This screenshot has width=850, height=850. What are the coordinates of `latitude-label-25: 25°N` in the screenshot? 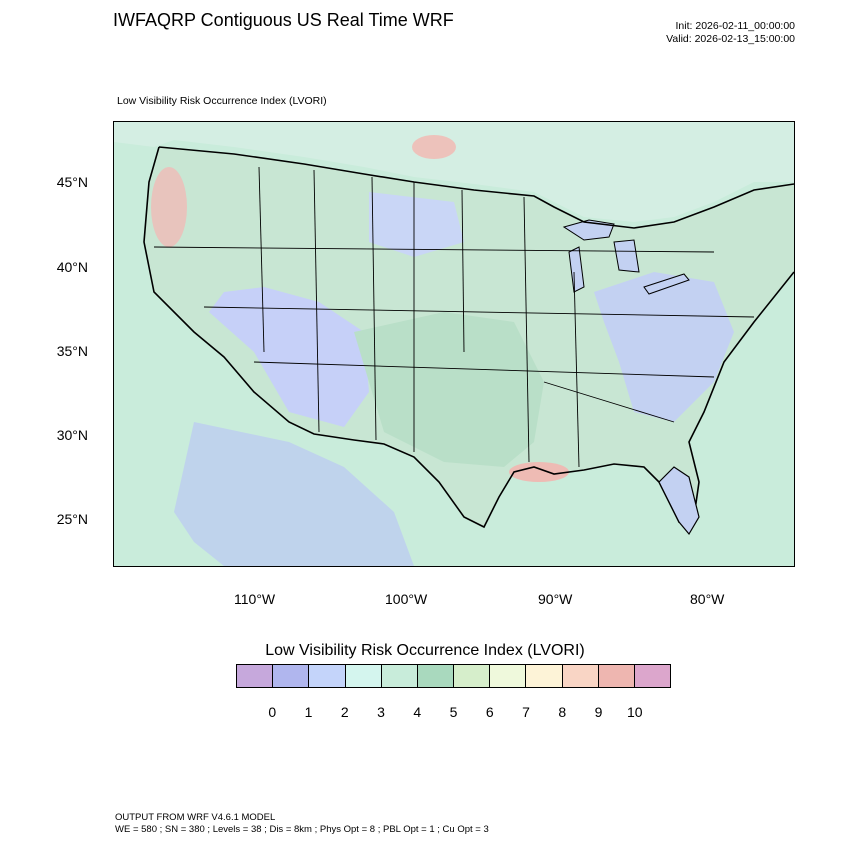 It's located at (72, 519).